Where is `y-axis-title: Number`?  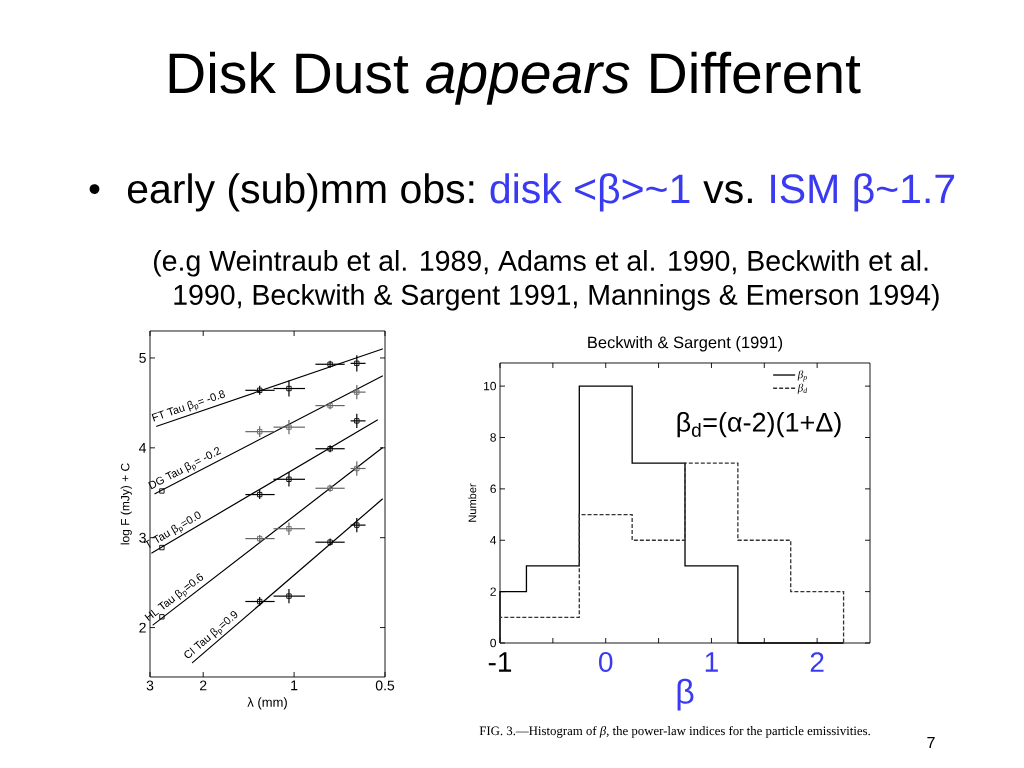
y-axis-title: Number is located at coordinates (472, 502).